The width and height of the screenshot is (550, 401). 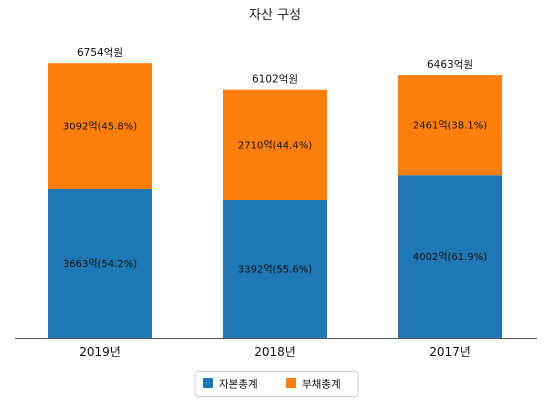 I want to click on data-label-2-2: 2710억(44.4%), so click(x=275, y=145).